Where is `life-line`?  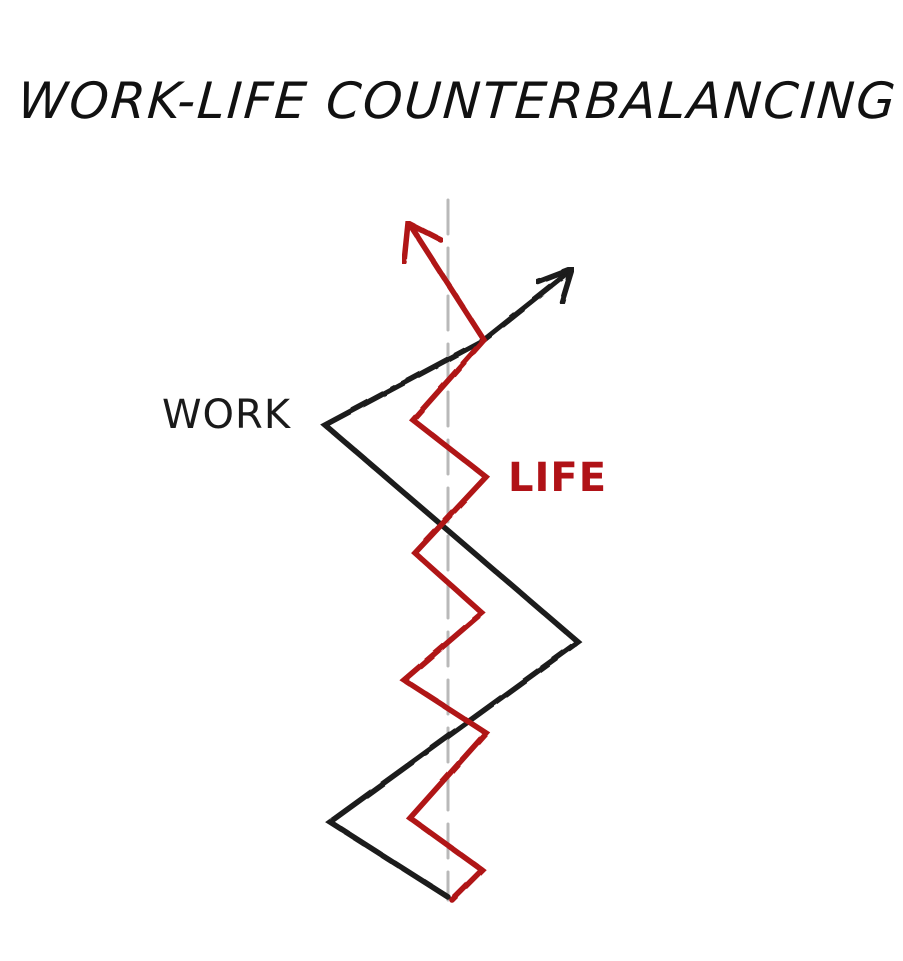 life-line is located at coordinates (445, 564).